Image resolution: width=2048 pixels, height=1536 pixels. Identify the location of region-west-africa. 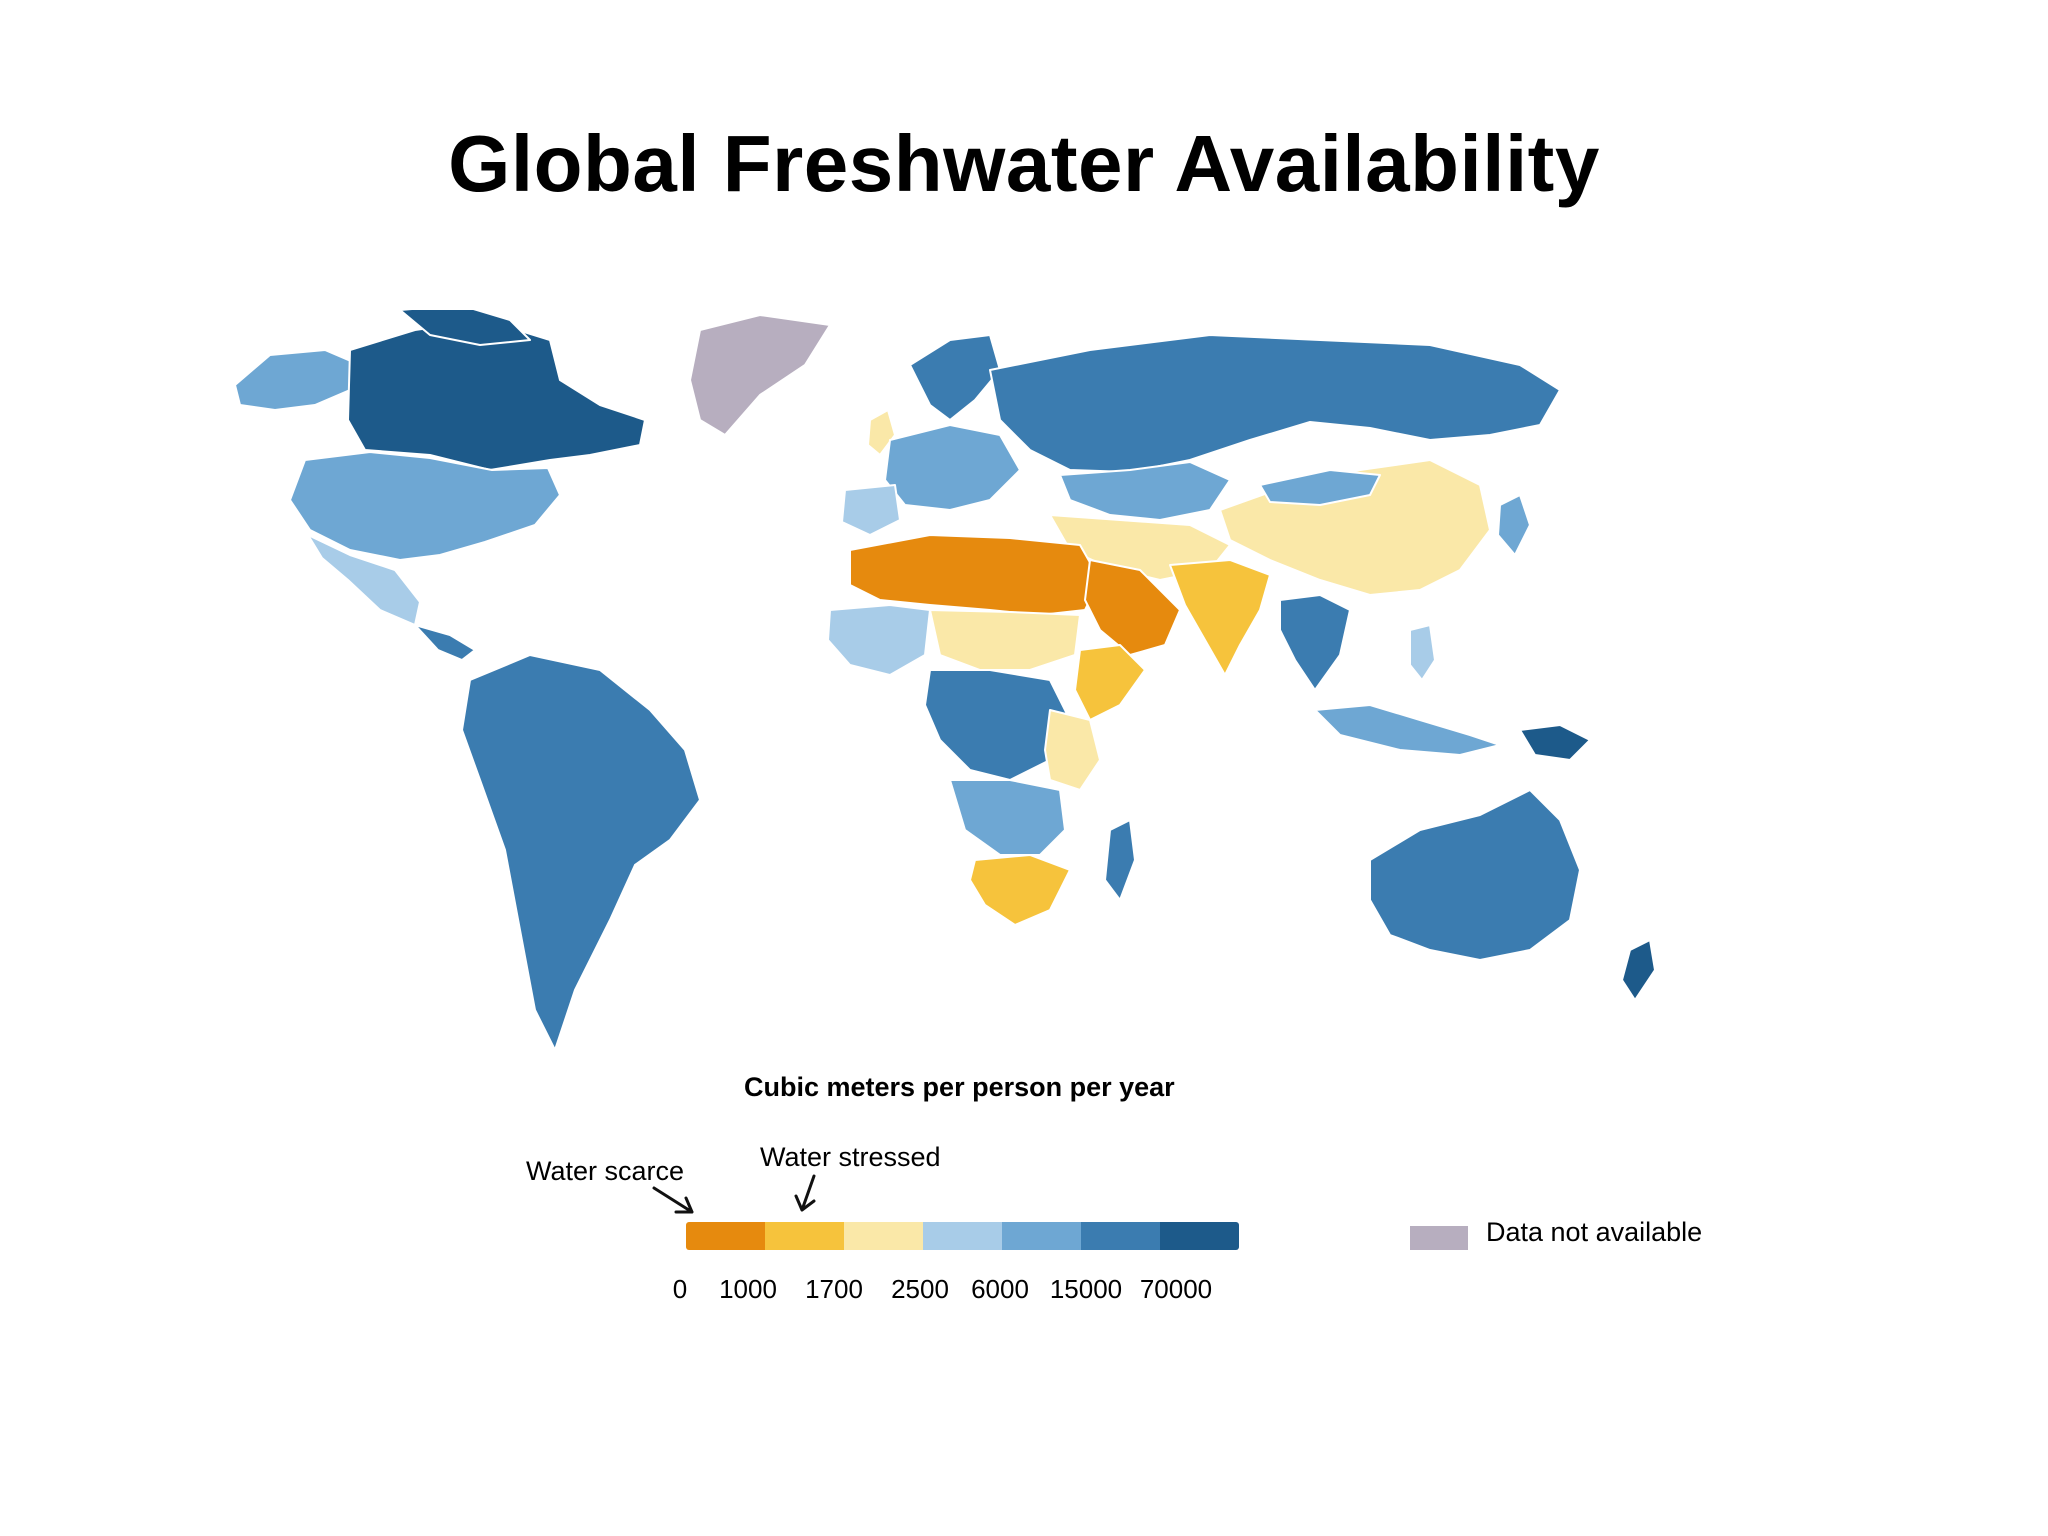
(879, 640).